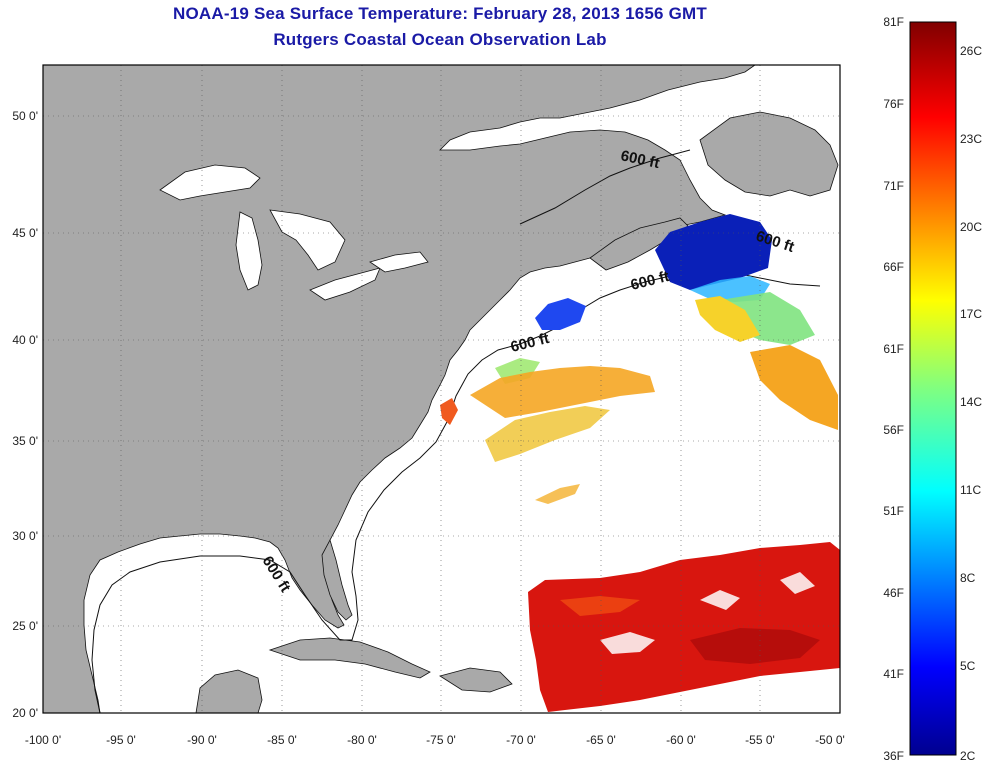 Image resolution: width=984 pixels, height=770 pixels. What do you see at coordinates (971, 402) in the screenshot?
I see `colorbar-c-label: 14C` at bounding box center [971, 402].